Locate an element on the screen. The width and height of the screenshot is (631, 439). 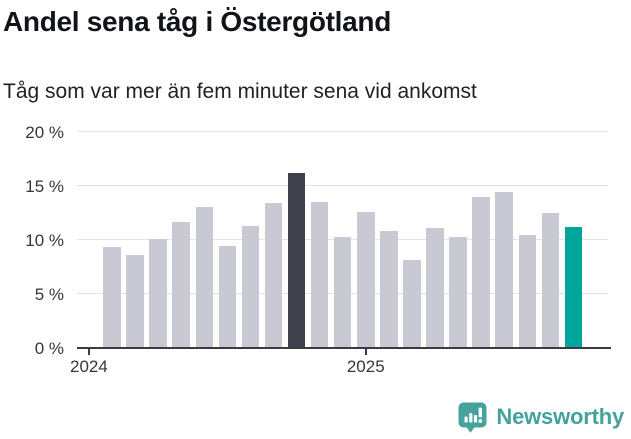
y-tick-label: 20 % is located at coordinates (44, 132).